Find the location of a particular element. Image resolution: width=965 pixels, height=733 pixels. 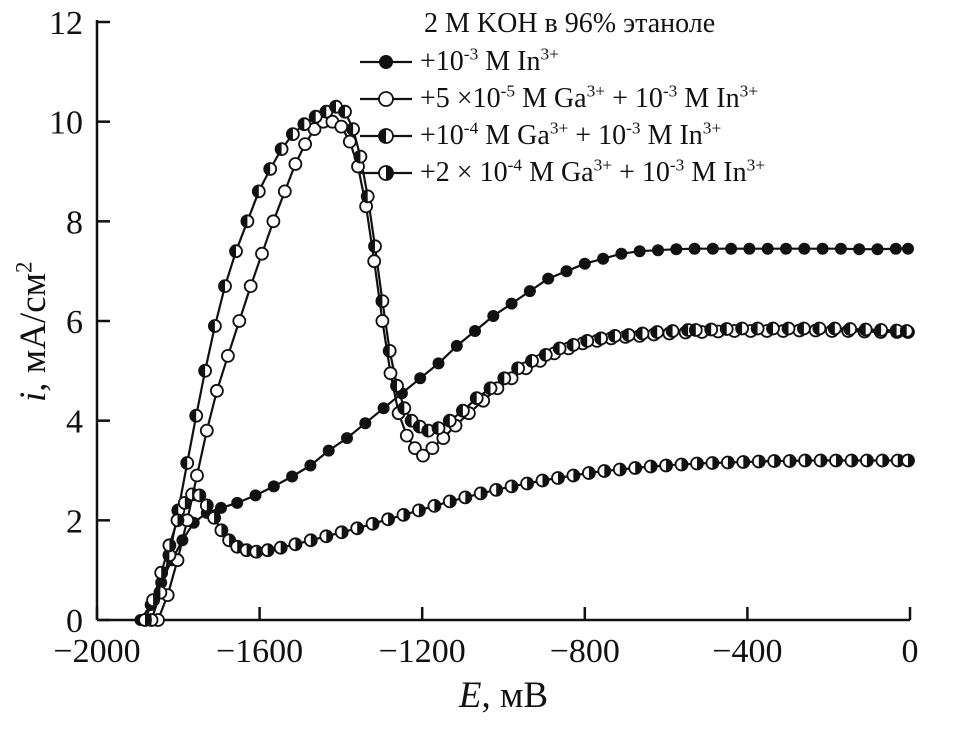

open-circle-icon is located at coordinates (386, 98).